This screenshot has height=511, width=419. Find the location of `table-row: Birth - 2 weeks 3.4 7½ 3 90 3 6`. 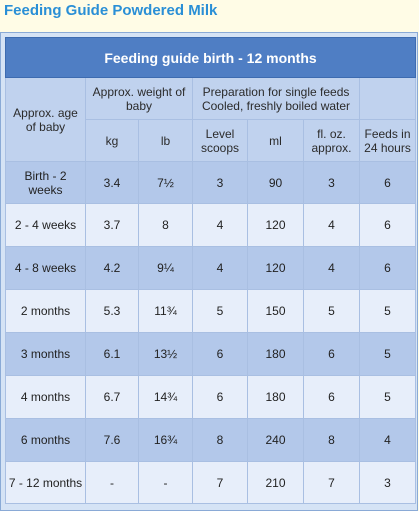

table-row: Birth - 2 weeks 3.4 7½ 3 90 3 6 is located at coordinates (211, 182).